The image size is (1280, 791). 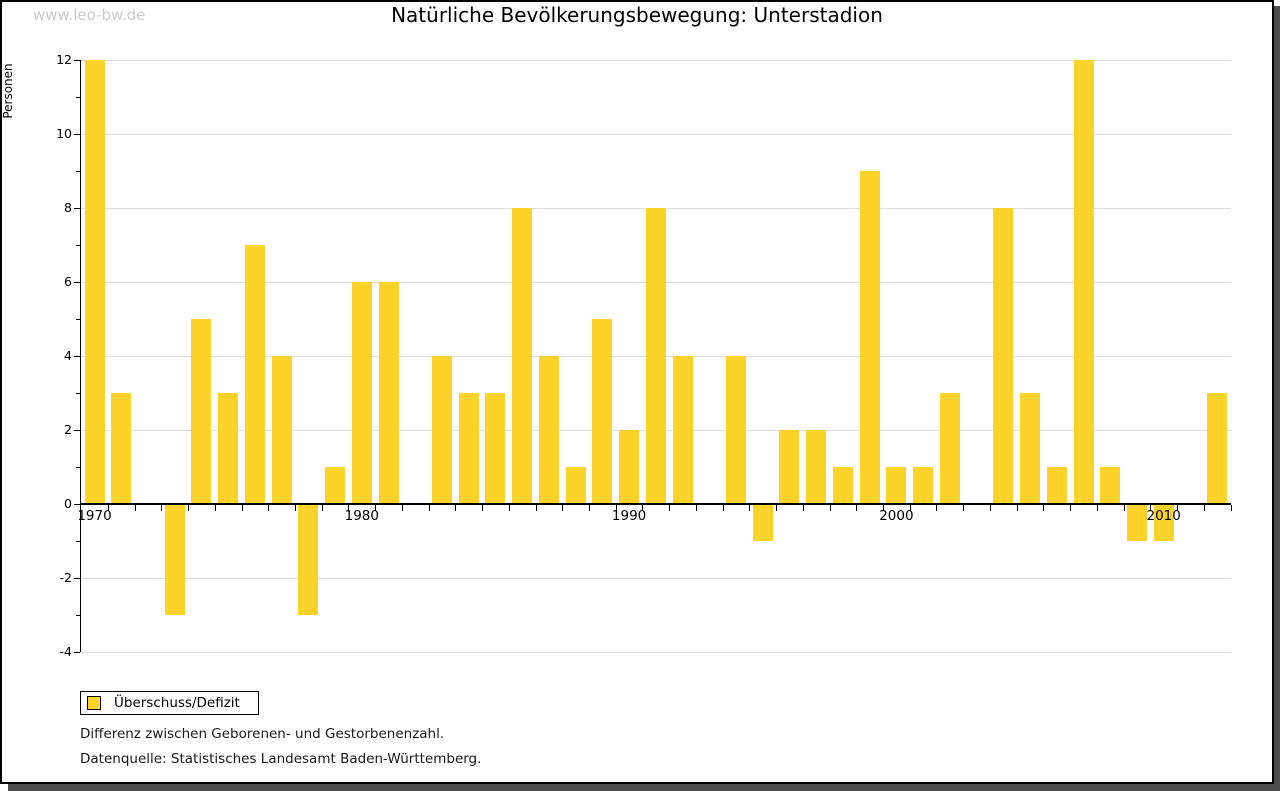 What do you see at coordinates (522, 356) in the screenshot?
I see `bar-1986` at bounding box center [522, 356].